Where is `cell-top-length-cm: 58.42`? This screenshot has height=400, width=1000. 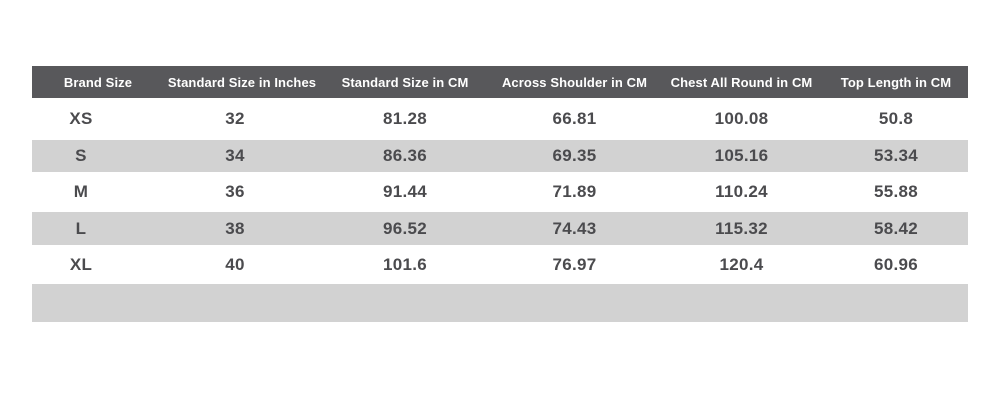
cell-top-length-cm: 58.42 is located at coordinates (896, 228).